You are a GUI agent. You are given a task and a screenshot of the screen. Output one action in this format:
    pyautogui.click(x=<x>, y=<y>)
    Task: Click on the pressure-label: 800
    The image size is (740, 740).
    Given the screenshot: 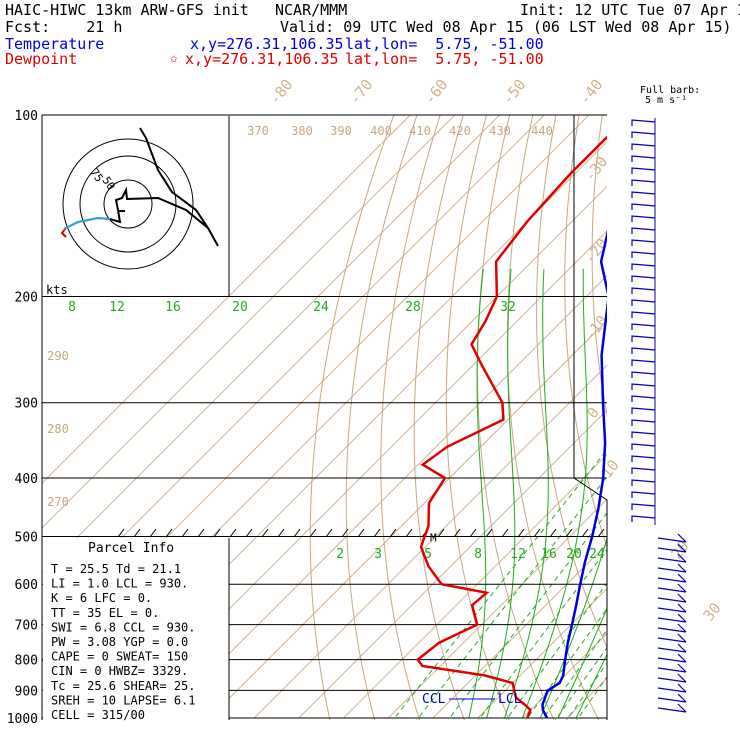 What is the action you would take?
    pyautogui.click(x=26, y=661)
    